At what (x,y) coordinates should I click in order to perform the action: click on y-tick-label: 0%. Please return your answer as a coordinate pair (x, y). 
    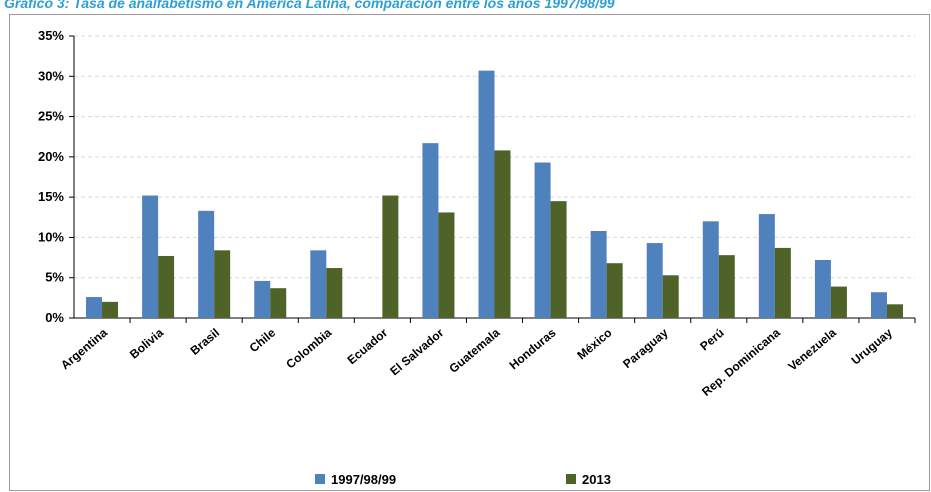
    Looking at the image, I should click on (54, 317).